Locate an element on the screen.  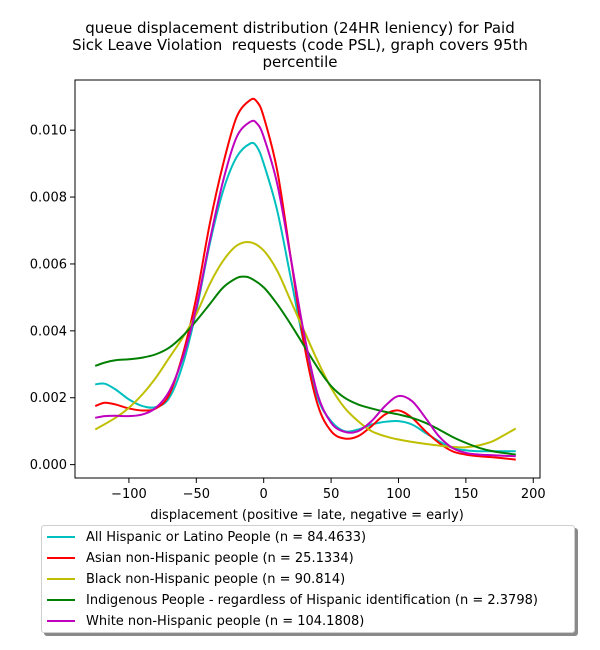
x-tick-label: 0 is located at coordinates (264, 494).